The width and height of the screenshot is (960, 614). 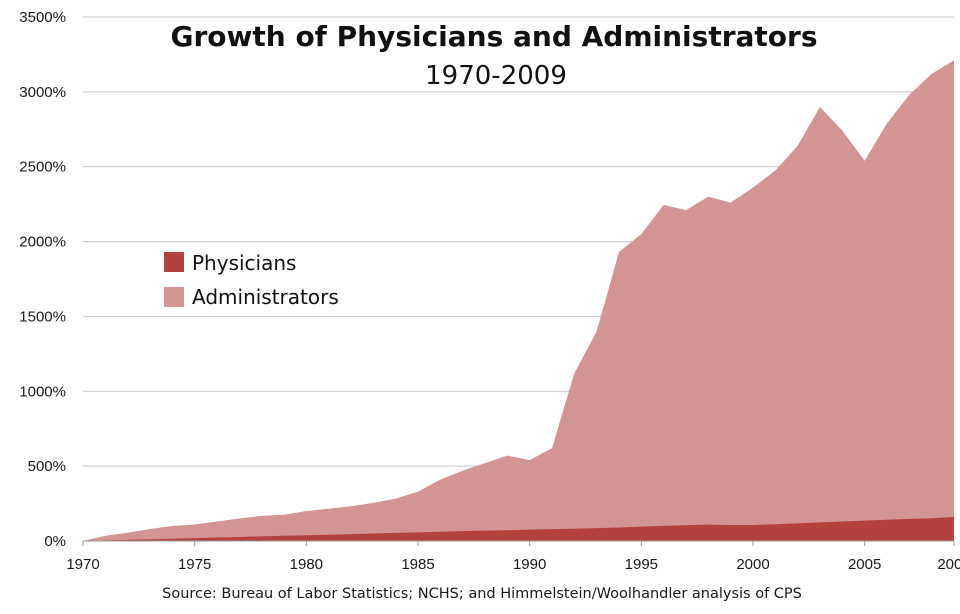 What do you see at coordinates (42, 167) in the screenshot?
I see `y-tick-label: 2500%` at bounding box center [42, 167].